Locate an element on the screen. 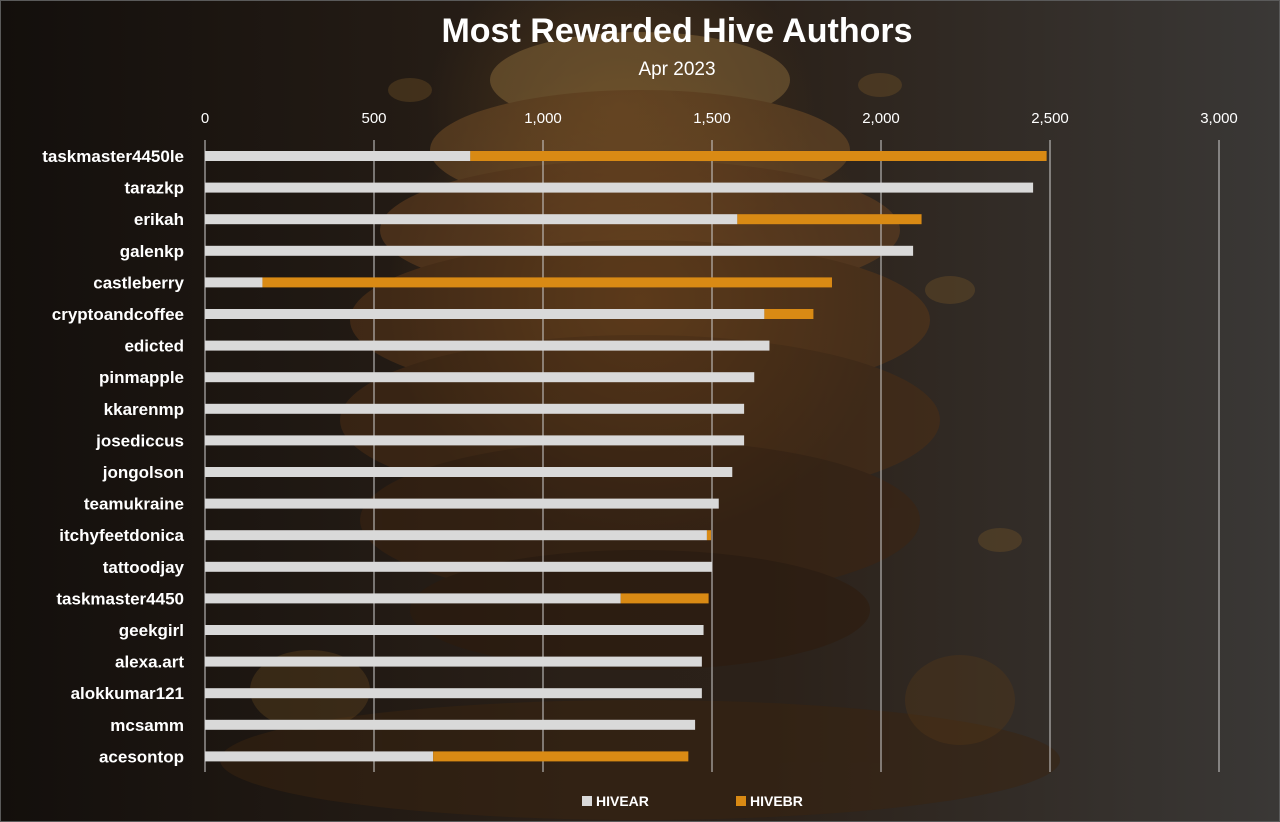 Image resolution: width=1280 pixels, height=822 pixels. legend-swatch-hivear is located at coordinates (587, 801).